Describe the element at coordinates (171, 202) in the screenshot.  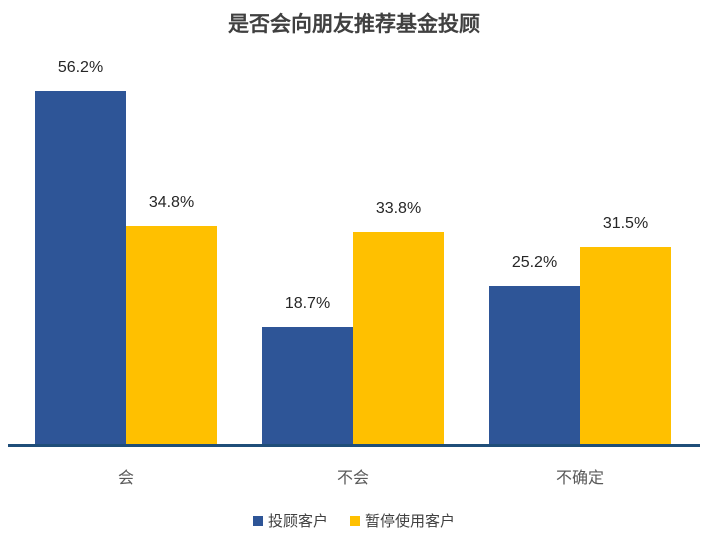
I see `data-label: 34.8%` at that location.